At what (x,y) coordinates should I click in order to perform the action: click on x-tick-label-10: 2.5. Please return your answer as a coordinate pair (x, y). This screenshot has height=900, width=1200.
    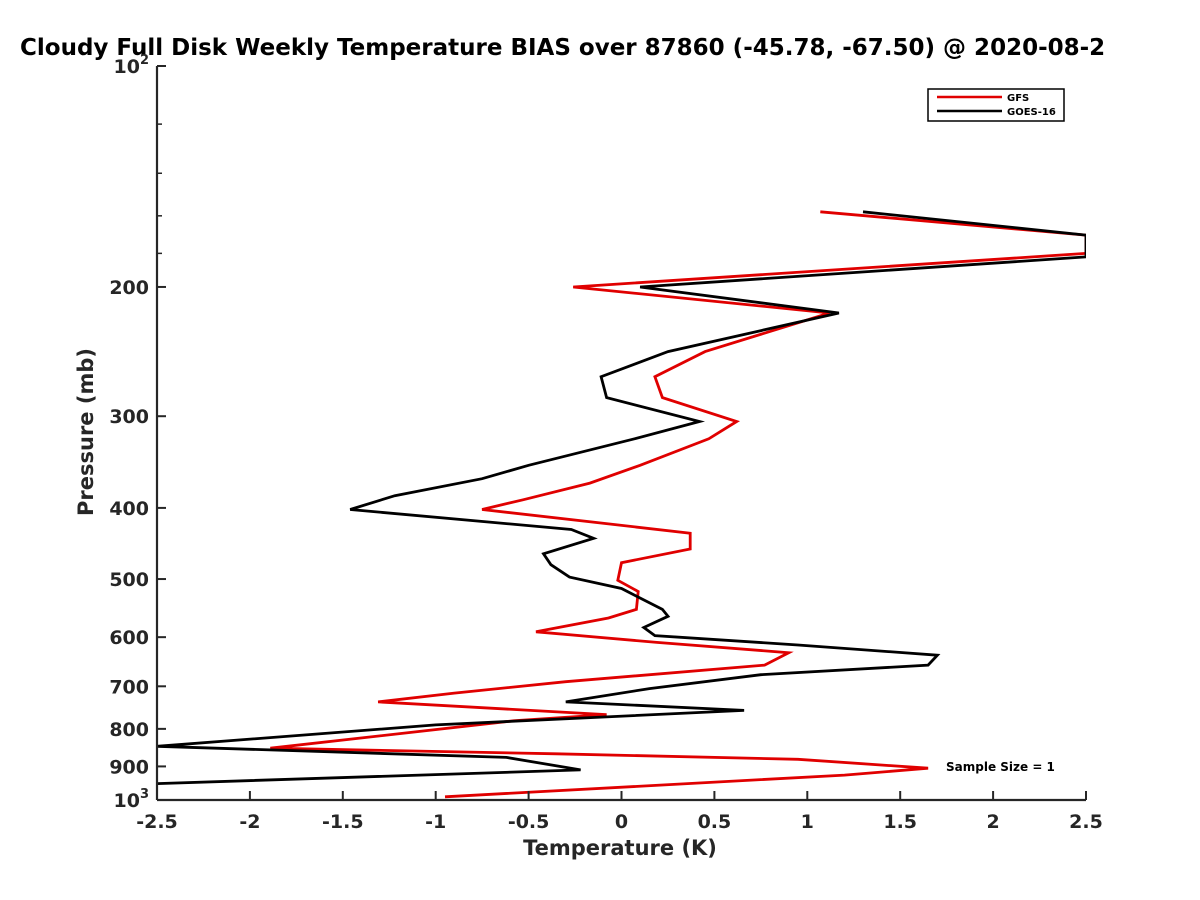
    Looking at the image, I should click on (1086, 822).